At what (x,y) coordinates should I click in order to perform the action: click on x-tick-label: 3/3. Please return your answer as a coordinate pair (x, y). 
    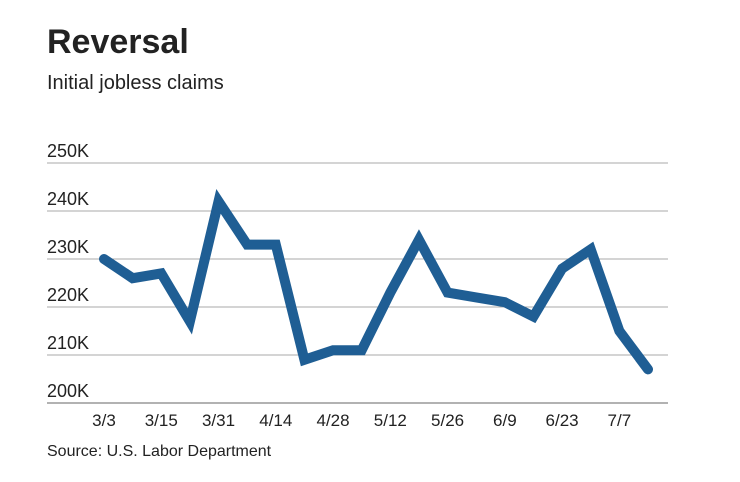
    Looking at the image, I should click on (104, 420).